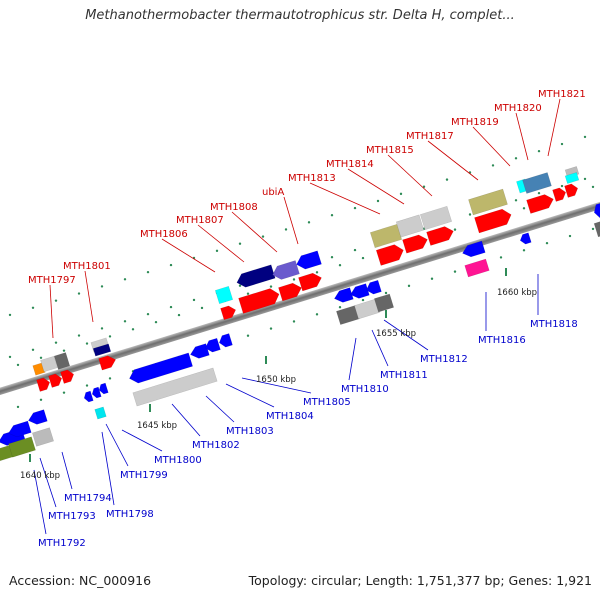 This screenshot has height=600, width=600. Describe the element at coordinates (250, 431) in the screenshot. I see `gene-label: MTH1803` at that location.